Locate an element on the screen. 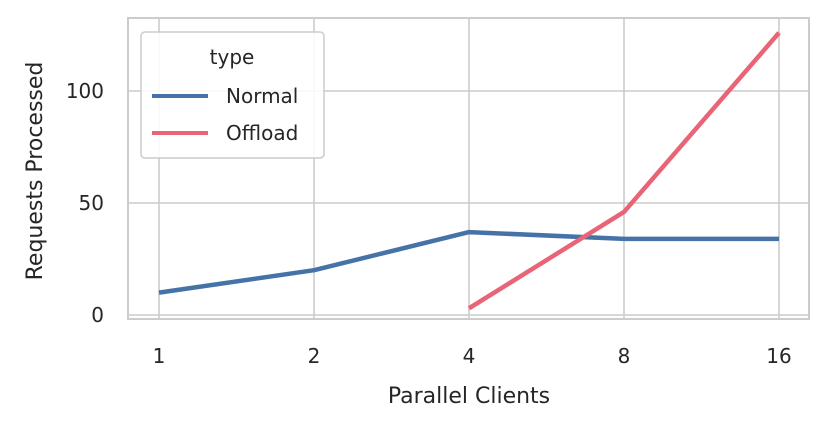  y-tick-label: 0 is located at coordinates (97, 315).